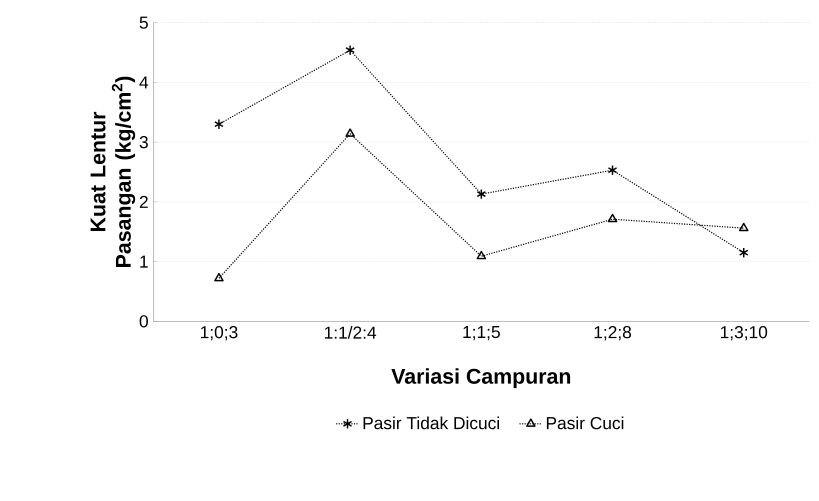  Describe the element at coordinates (613, 333) in the screenshot. I see `x-tick-label: 1;2;8` at that location.